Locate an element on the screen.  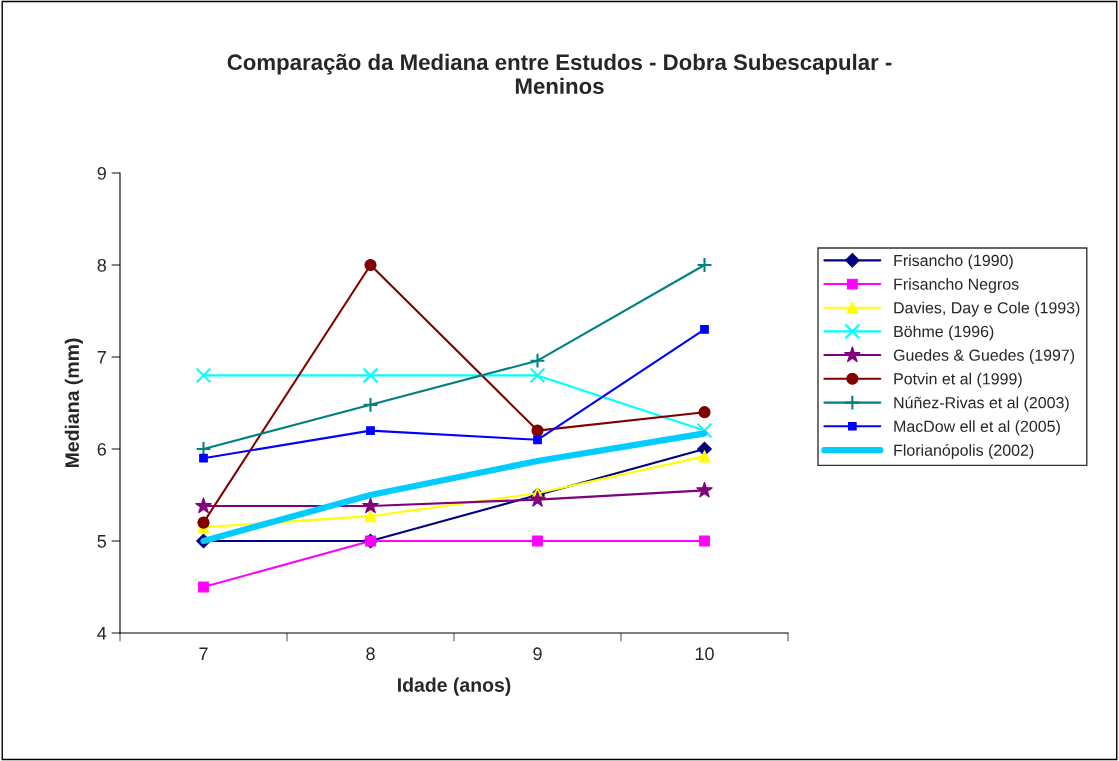
y-tick-label: 8 is located at coordinates (102, 265).